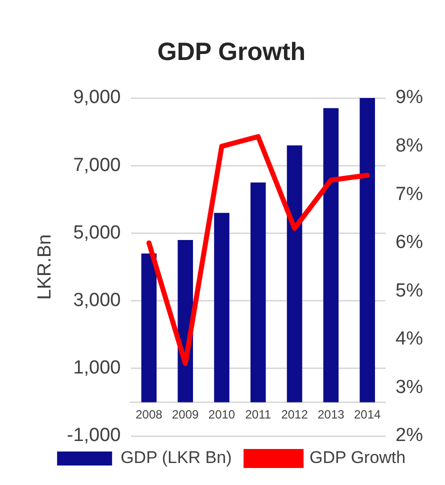  What do you see at coordinates (410, 291) in the screenshot?
I see `y2-tick-label: 5%` at bounding box center [410, 291].